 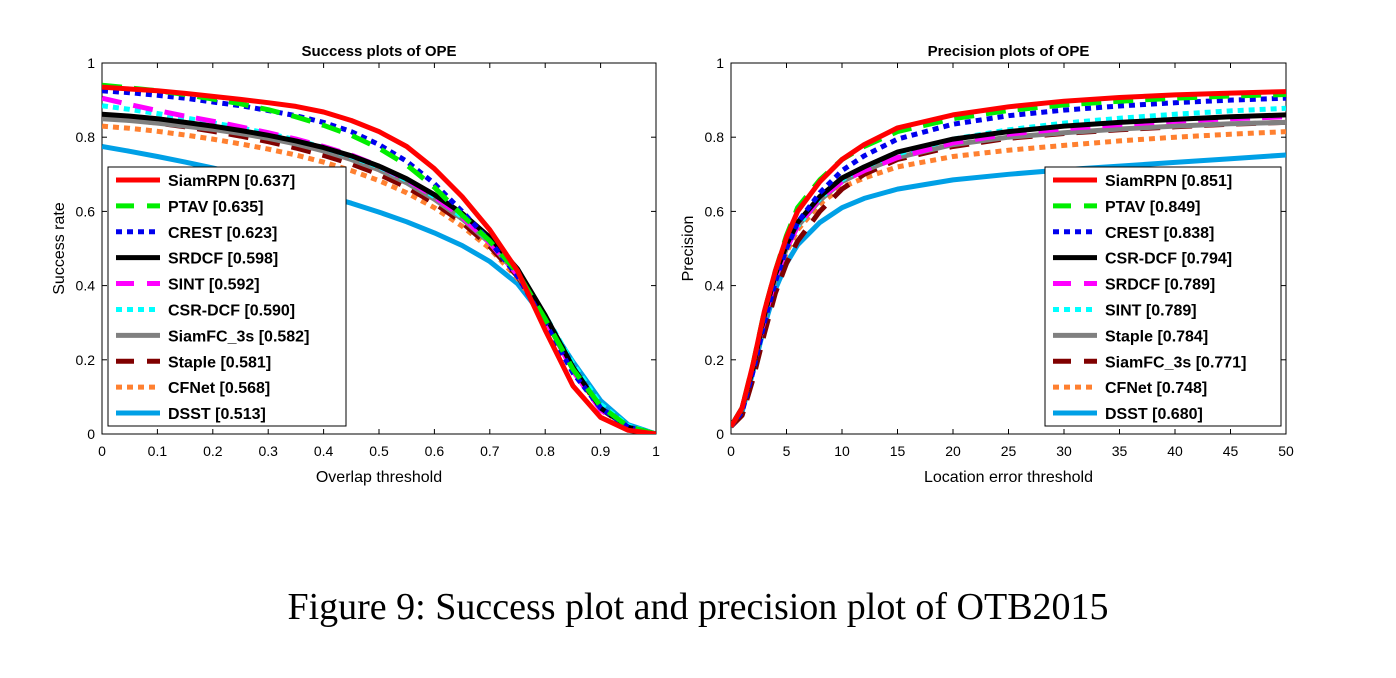 I want to click on x-tick-label: 50, so click(x=1286, y=451).